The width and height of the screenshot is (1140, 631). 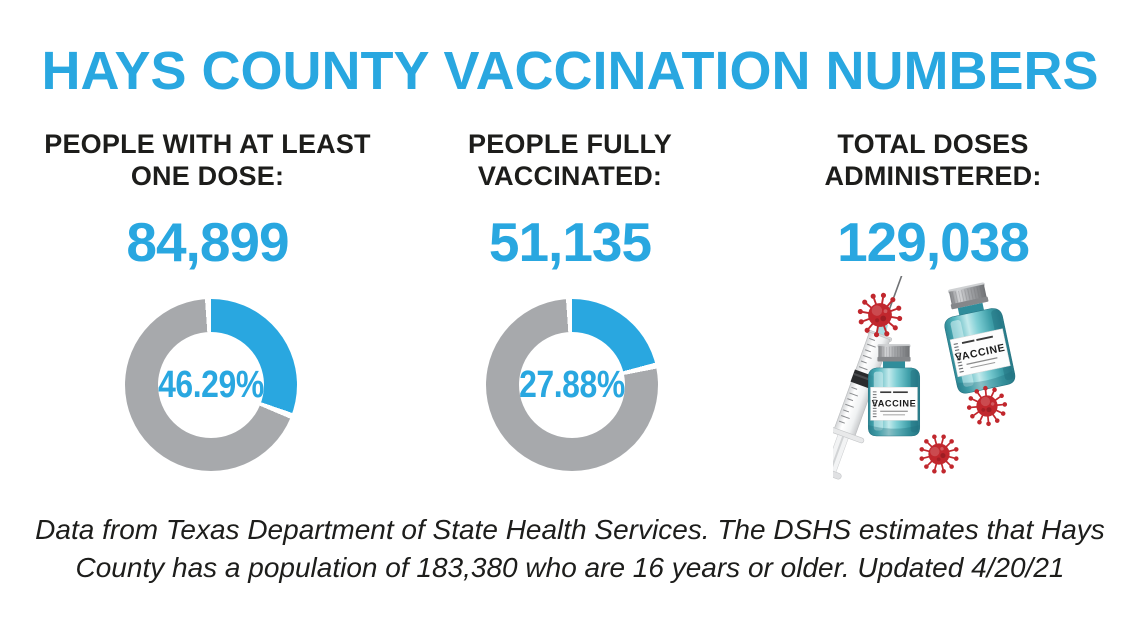 I want to click on stat-column-one-dose: PEOPLE WITH AT LEAST ONE DOSE: 84,899, so click(x=207, y=199).